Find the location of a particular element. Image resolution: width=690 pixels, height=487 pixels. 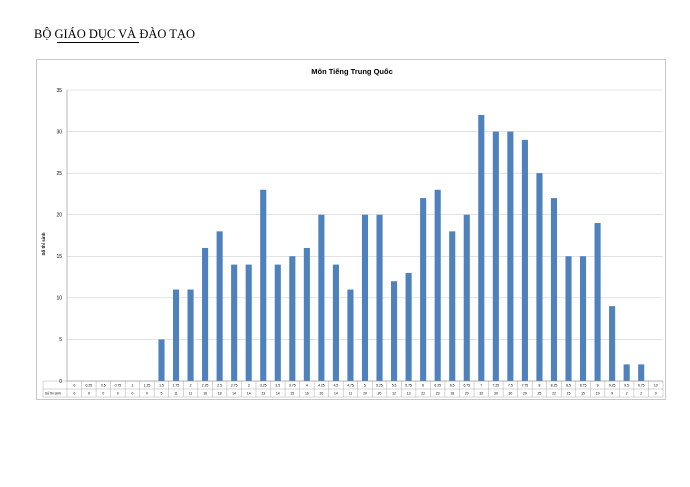

category-label: 5 is located at coordinates (365, 385).